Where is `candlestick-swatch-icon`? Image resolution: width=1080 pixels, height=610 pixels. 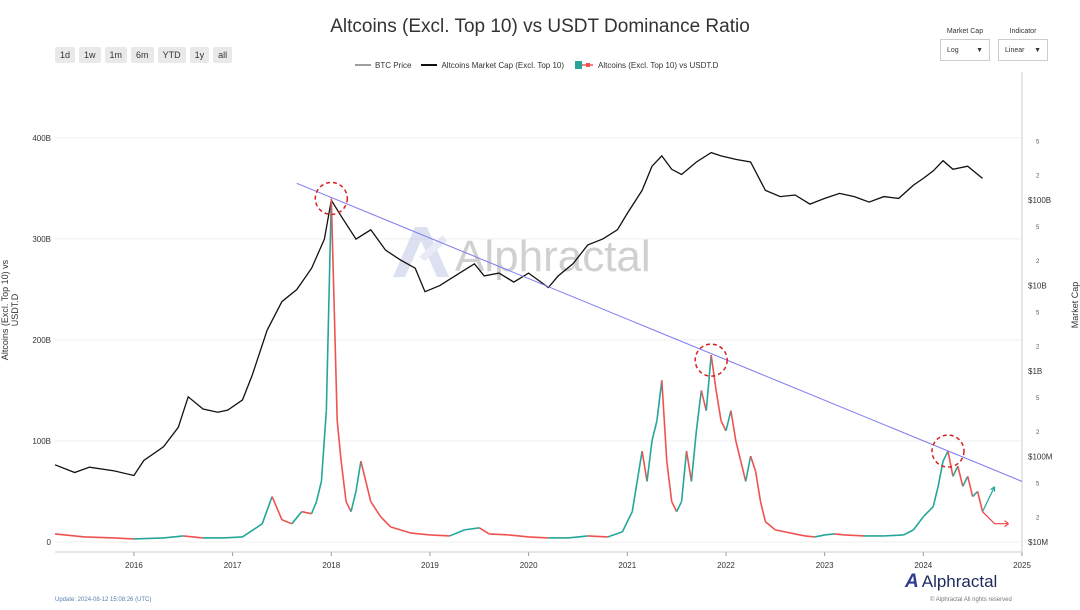
candlestick-swatch-icon is located at coordinates (584, 65).